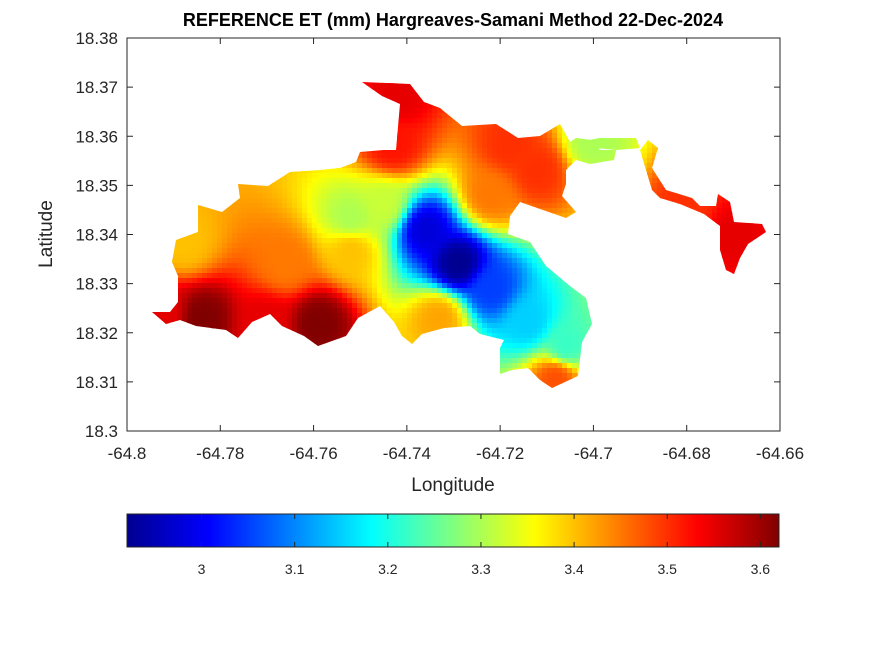 The height and width of the screenshot is (656, 875). Describe the element at coordinates (127, 453) in the screenshot. I see `x-tick-label: -64.8` at that location.